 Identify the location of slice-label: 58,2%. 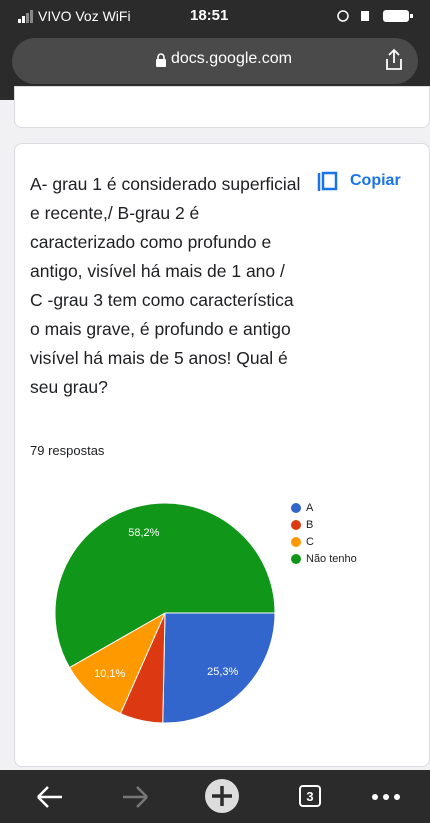
(143, 533).